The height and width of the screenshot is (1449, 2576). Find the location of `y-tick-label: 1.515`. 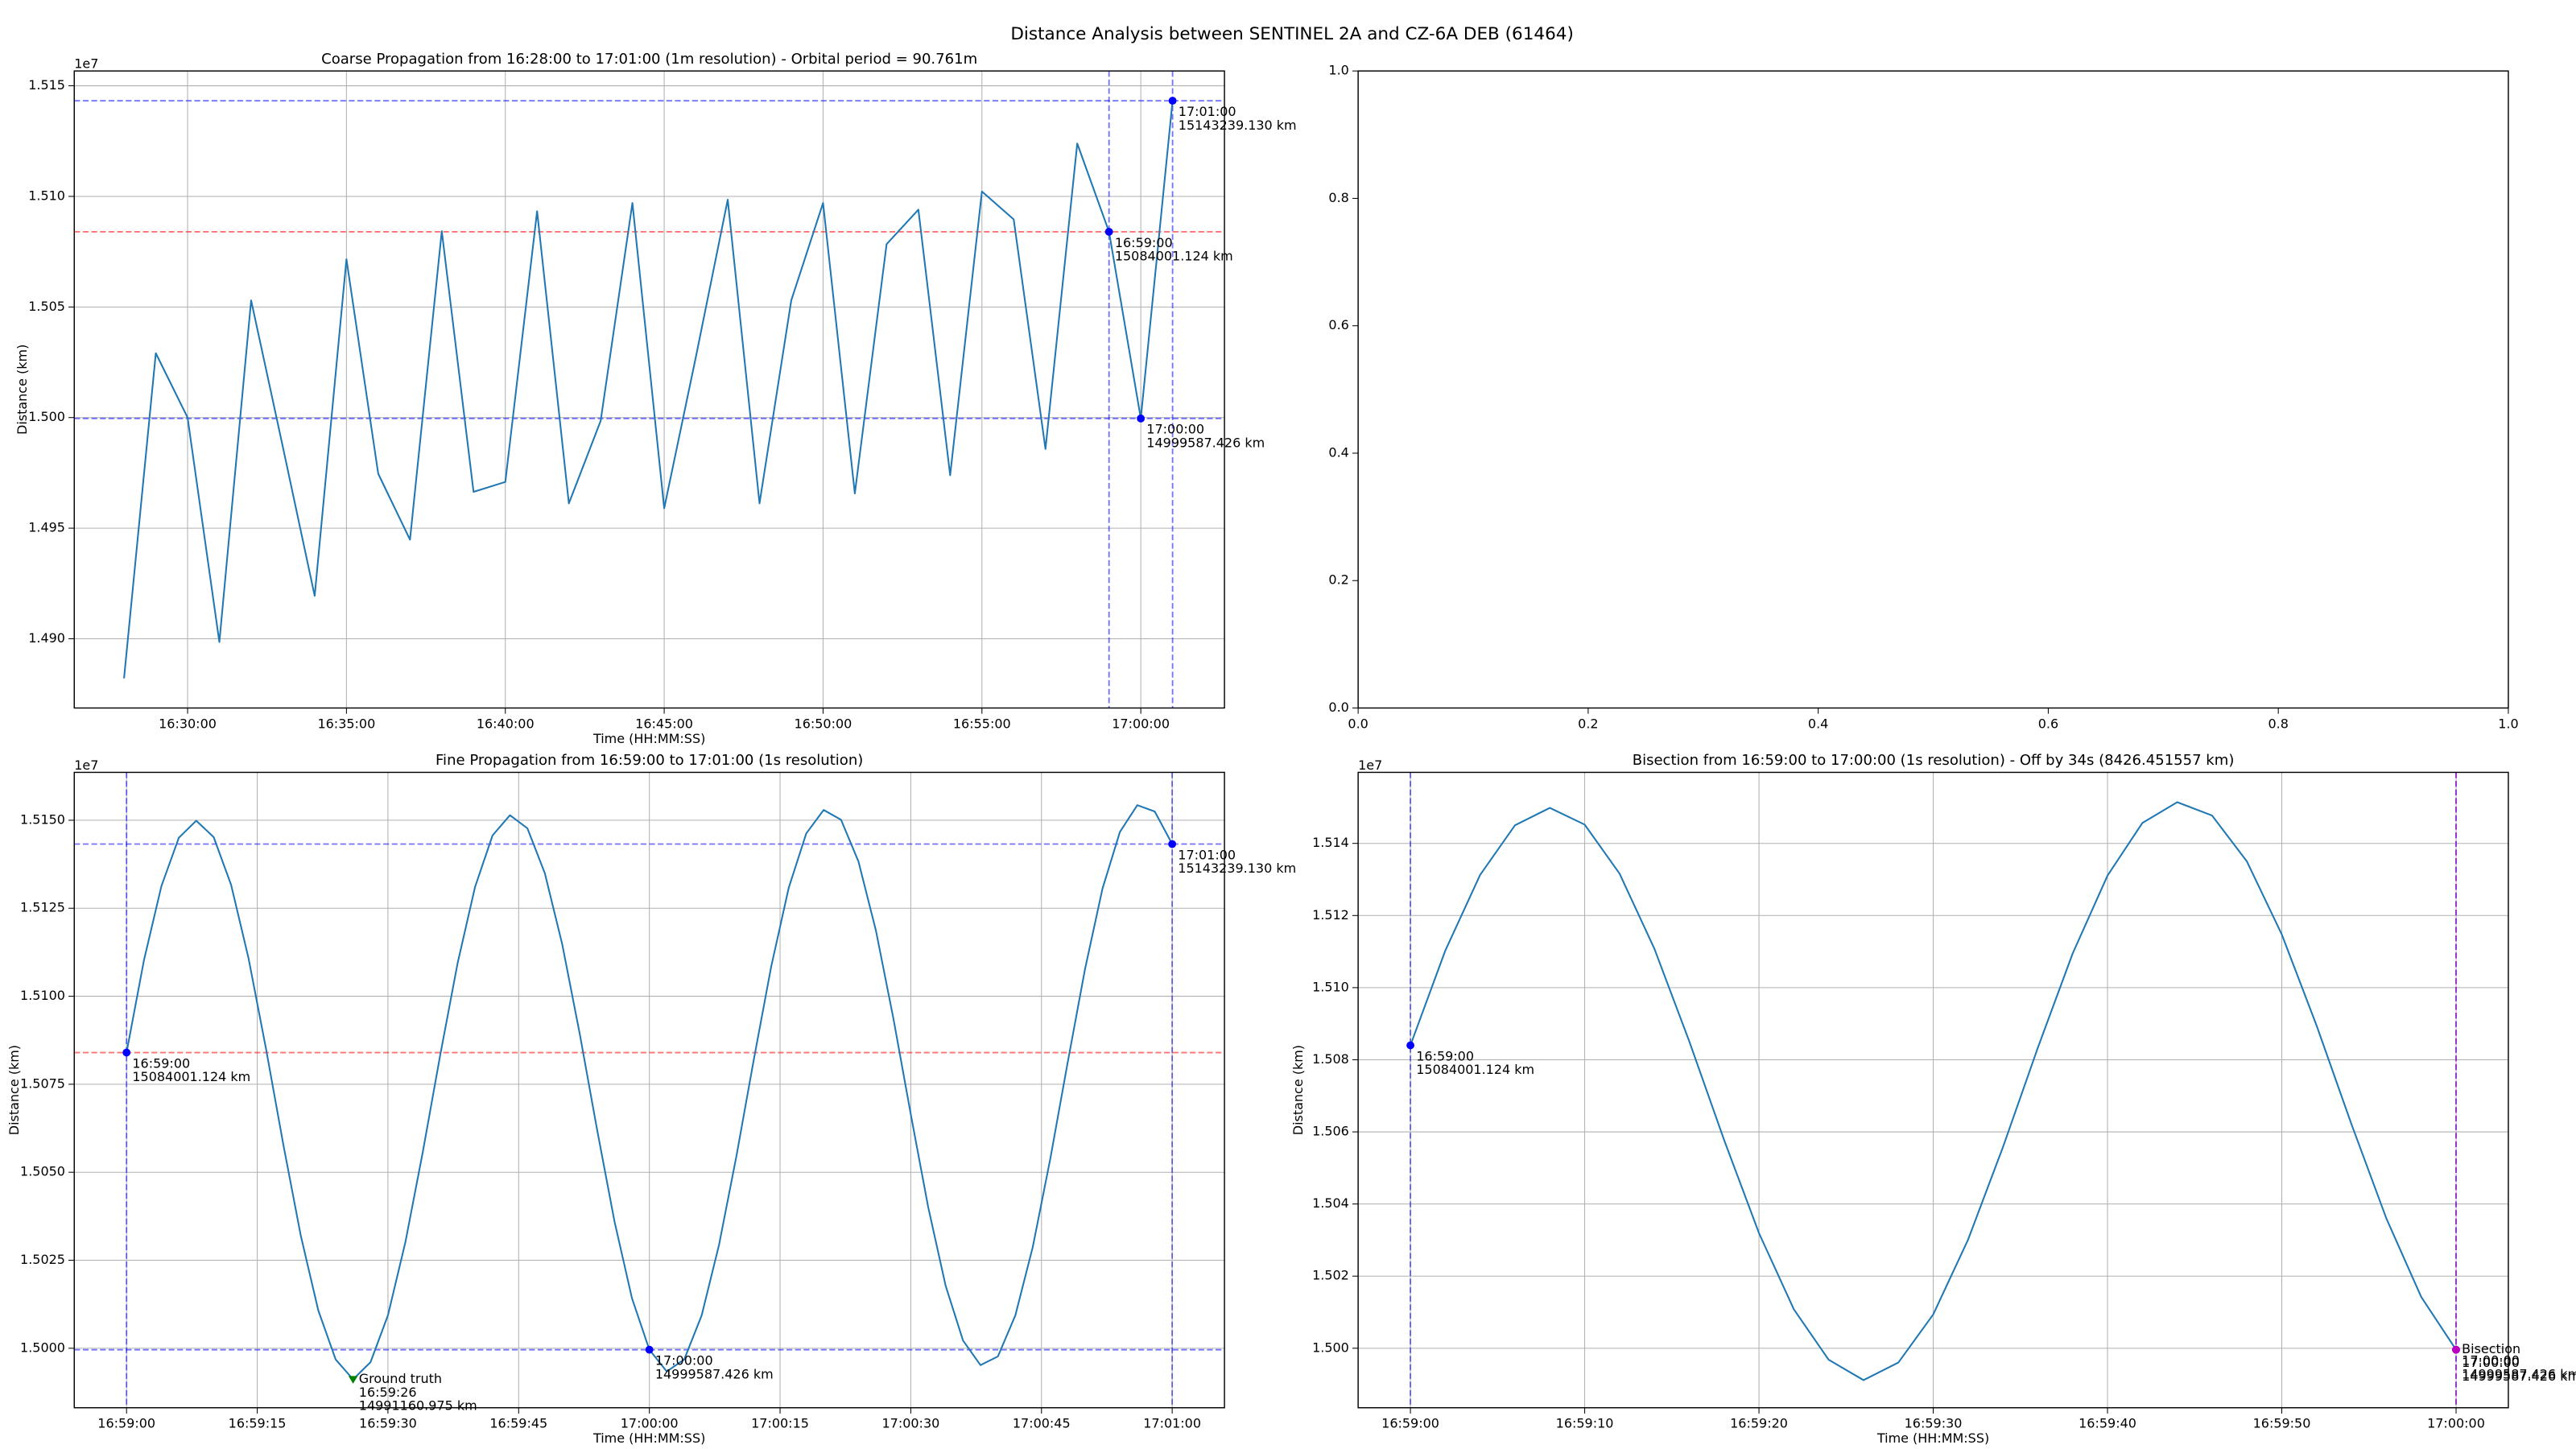

y-tick-label: 1.515 is located at coordinates (46, 85).